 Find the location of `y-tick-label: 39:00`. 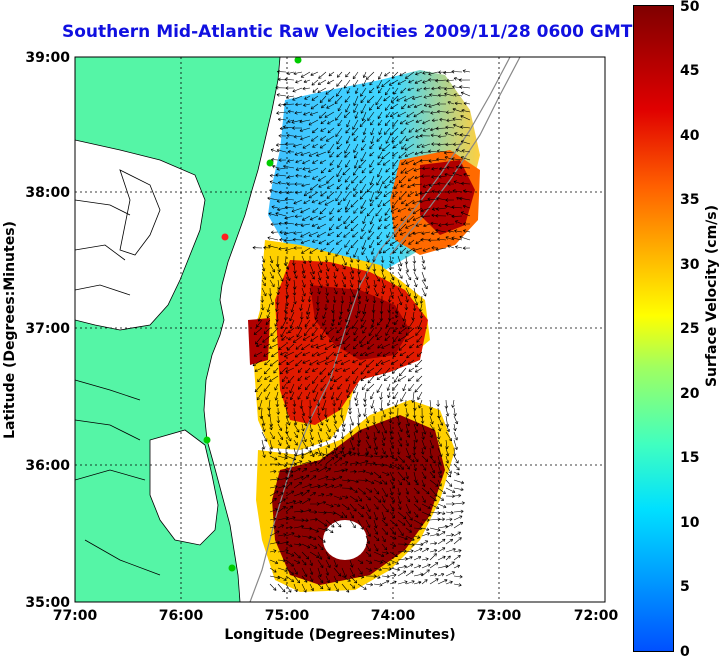

y-tick-label: 39:00 is located at coordinates (47, 58).